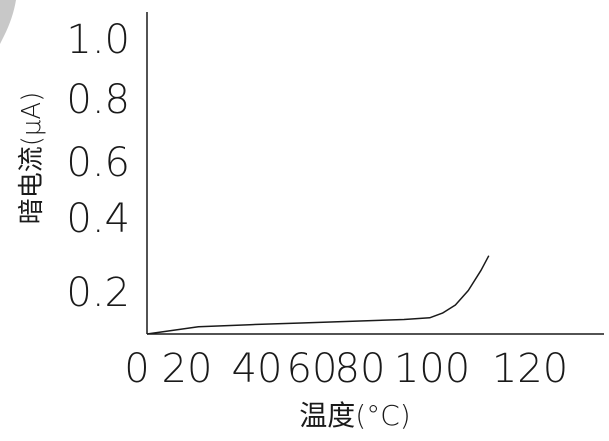  I want to click on x-tick-label: 40, so click(257, 369).